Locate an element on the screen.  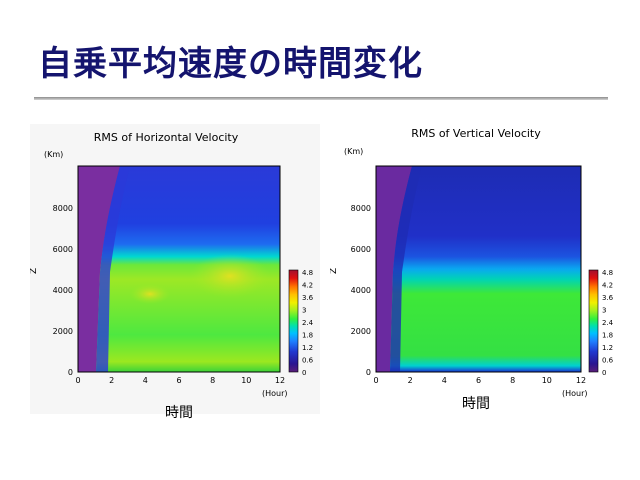
title-divider is located at coordinates (321, 98).